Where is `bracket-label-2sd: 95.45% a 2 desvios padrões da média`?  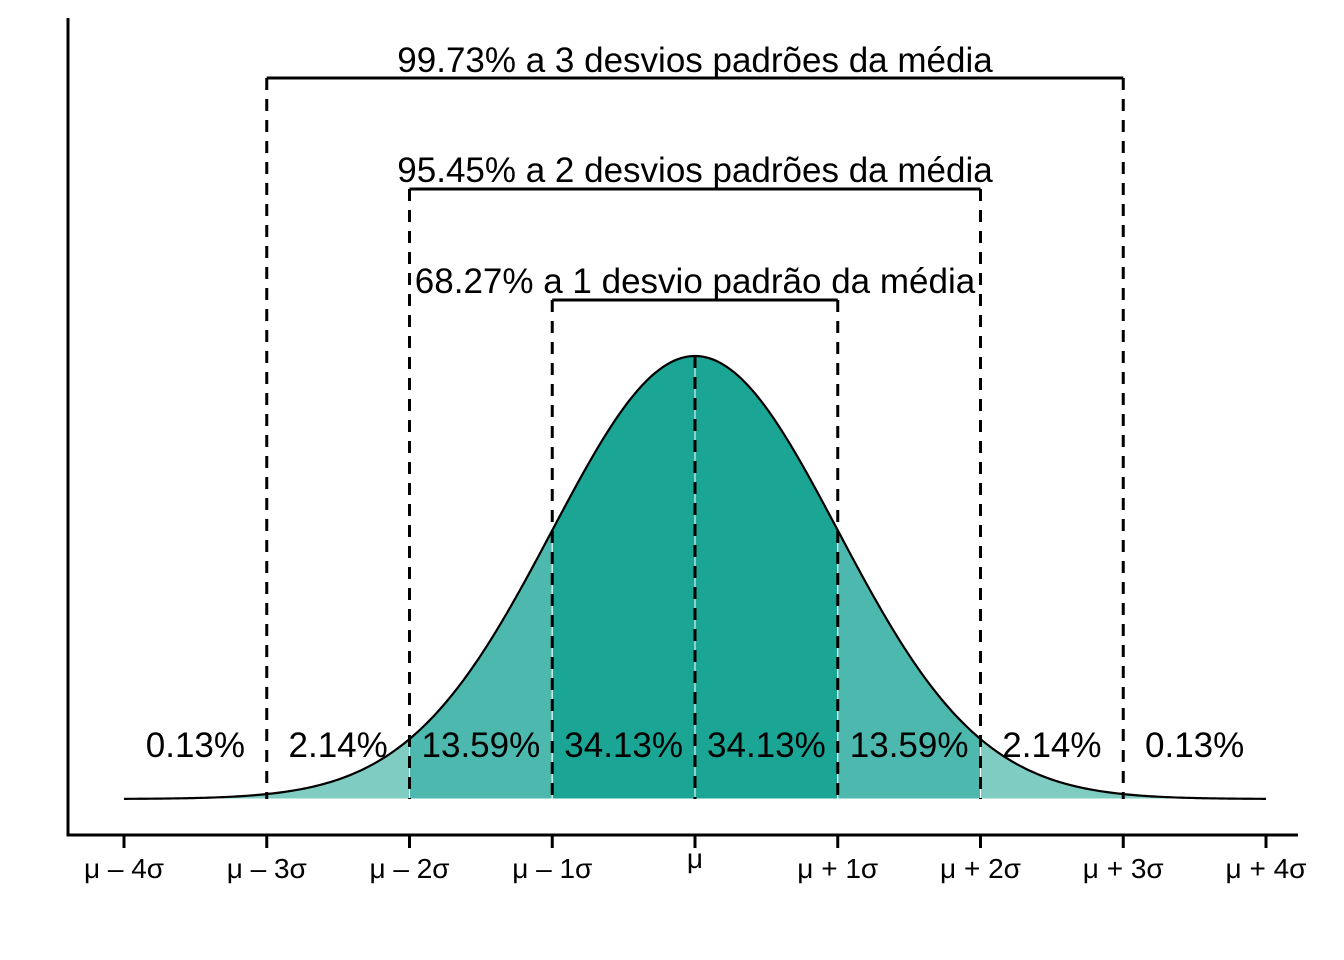 bracket-label-2sd: 95.45% a 2 desvios padrões da média is located at coordinates (695, 170).